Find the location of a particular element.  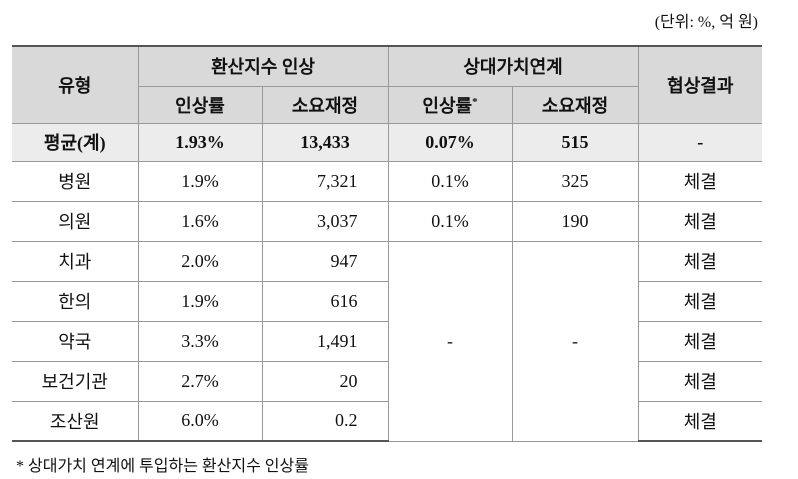

header-cell: 상대가치연계 is located at coordinates (513, 66).